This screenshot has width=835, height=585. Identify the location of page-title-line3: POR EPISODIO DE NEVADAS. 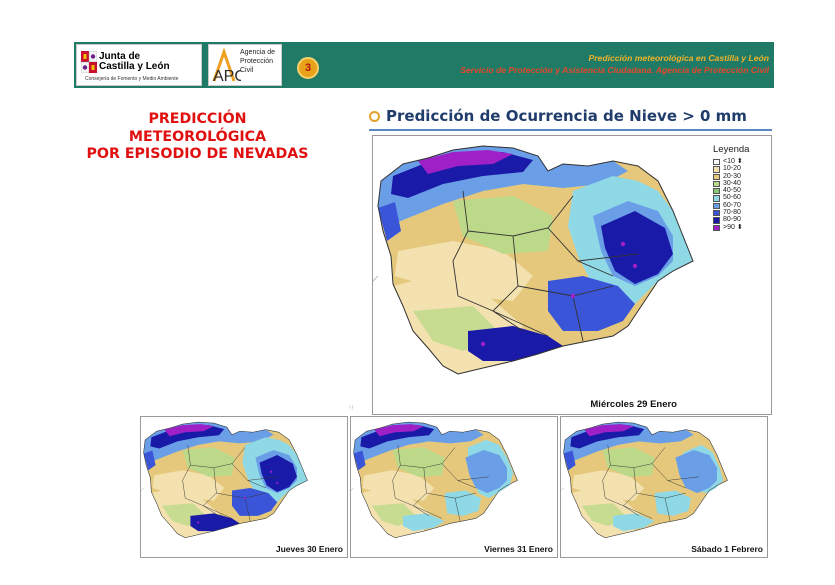
(197, 154).